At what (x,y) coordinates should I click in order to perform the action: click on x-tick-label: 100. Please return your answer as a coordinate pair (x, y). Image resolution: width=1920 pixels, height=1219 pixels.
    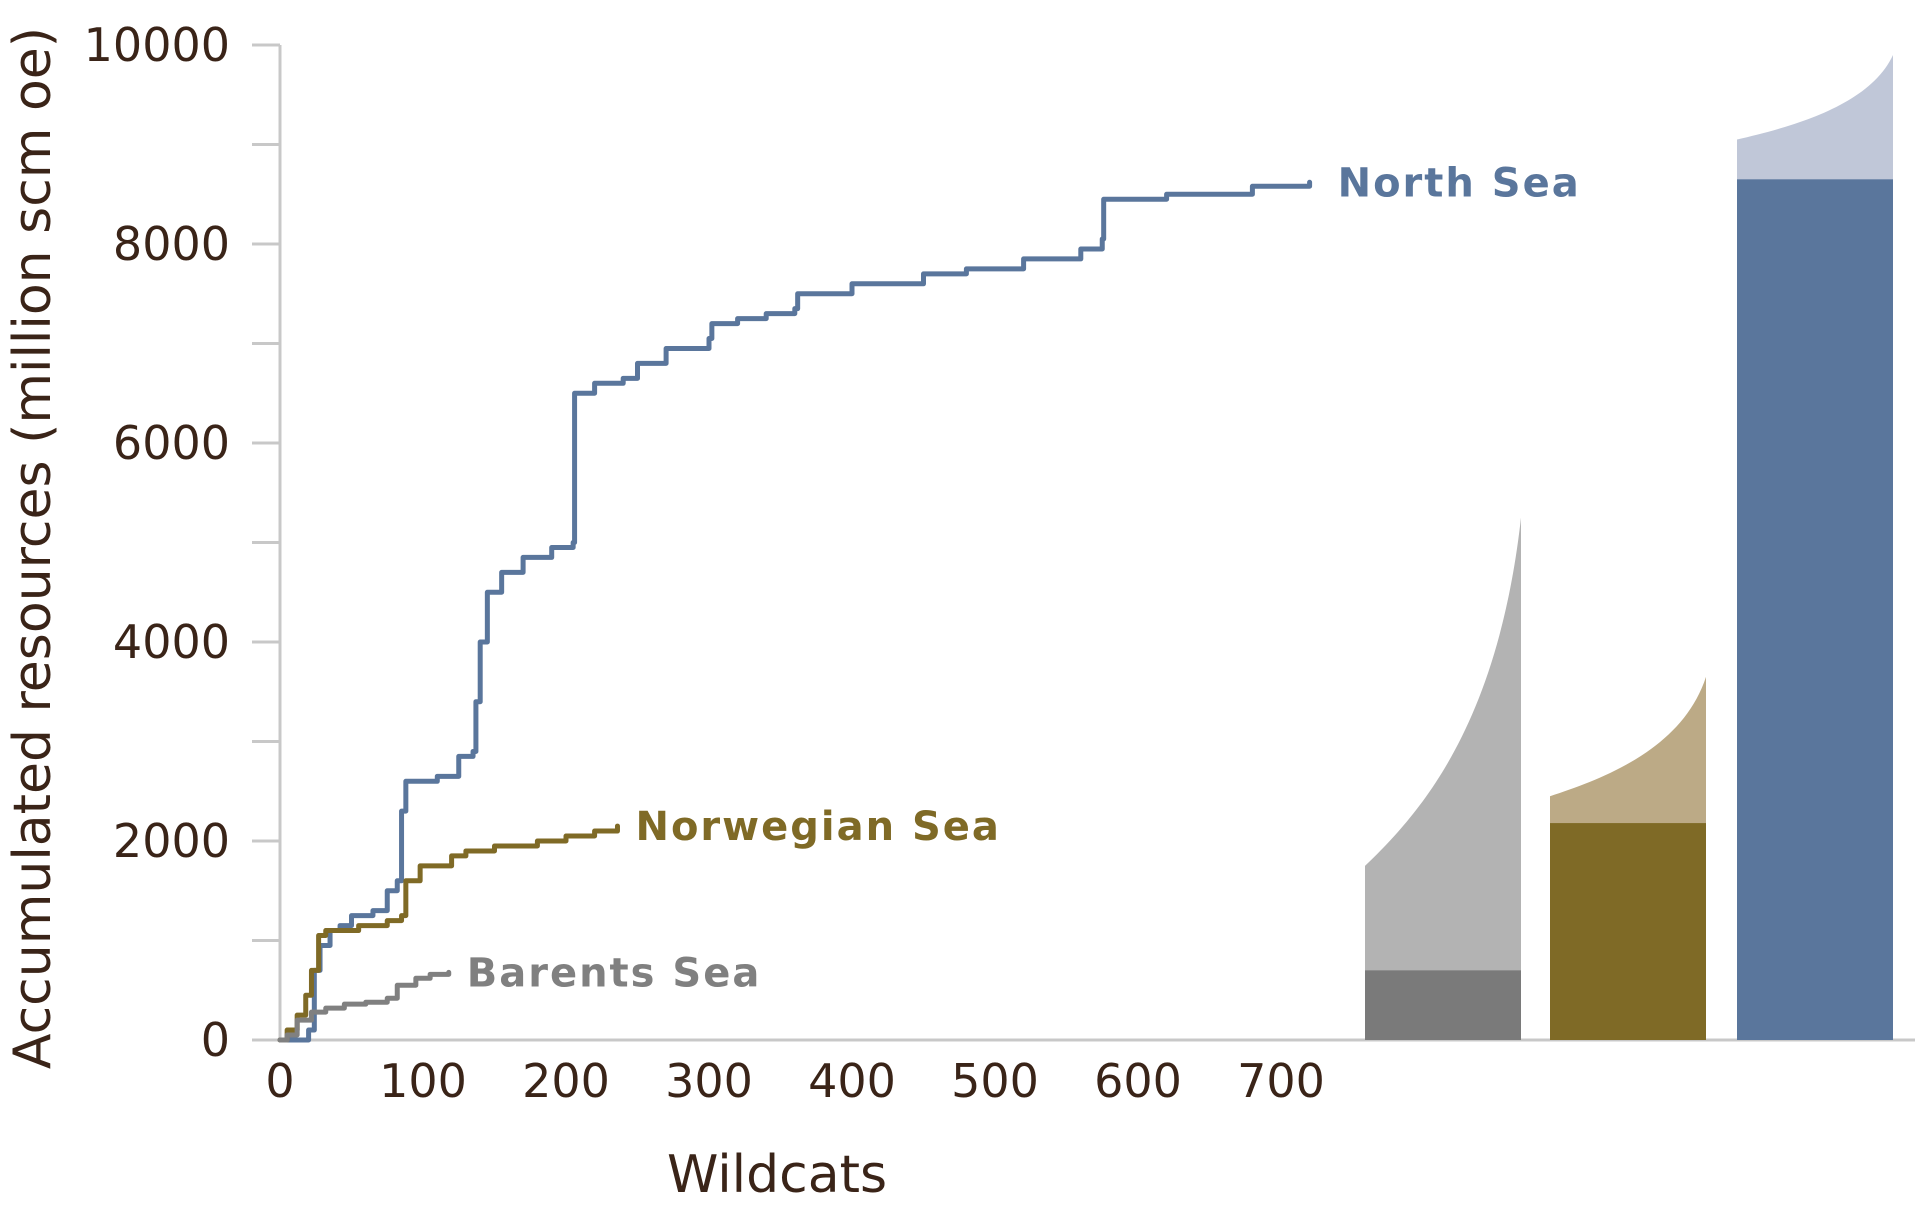
    Looking at the image, I should click on (423, 1081).